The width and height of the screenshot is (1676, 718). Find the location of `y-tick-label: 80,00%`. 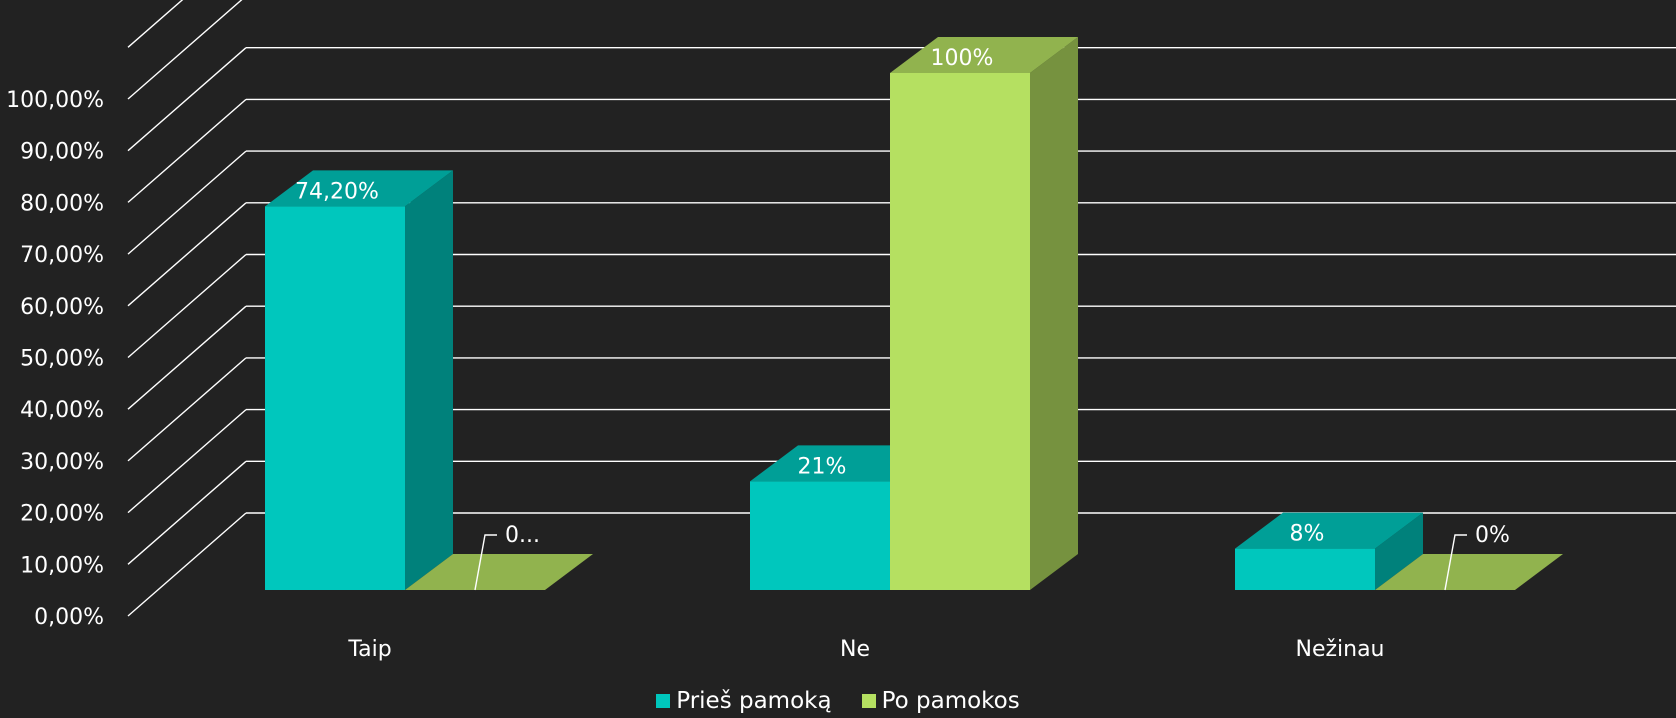

y-tick-label: 80,00% is located at coordinates (62, 203).